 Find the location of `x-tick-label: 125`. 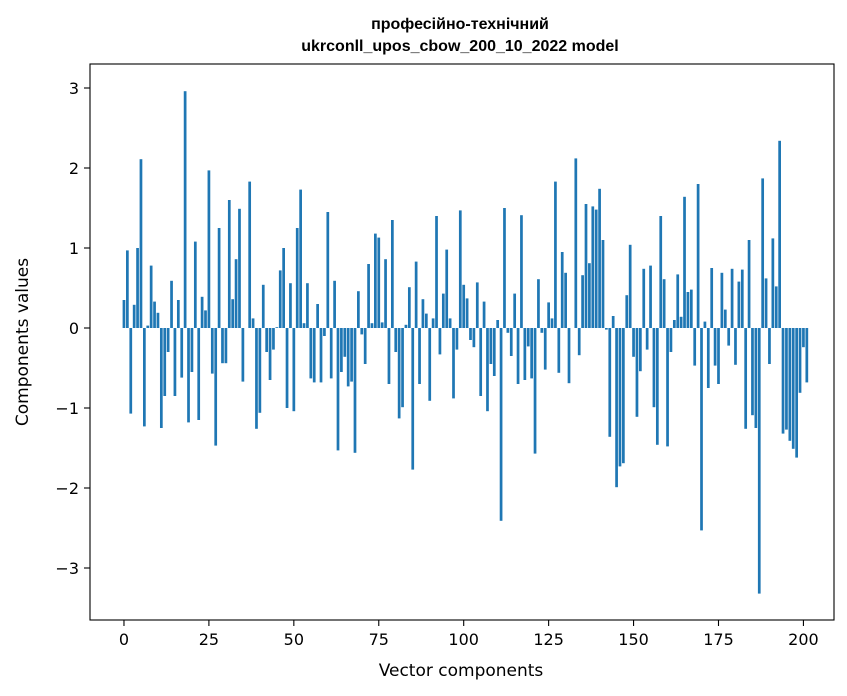

x-tick-label: 125 is located at coordinates (548, 639).